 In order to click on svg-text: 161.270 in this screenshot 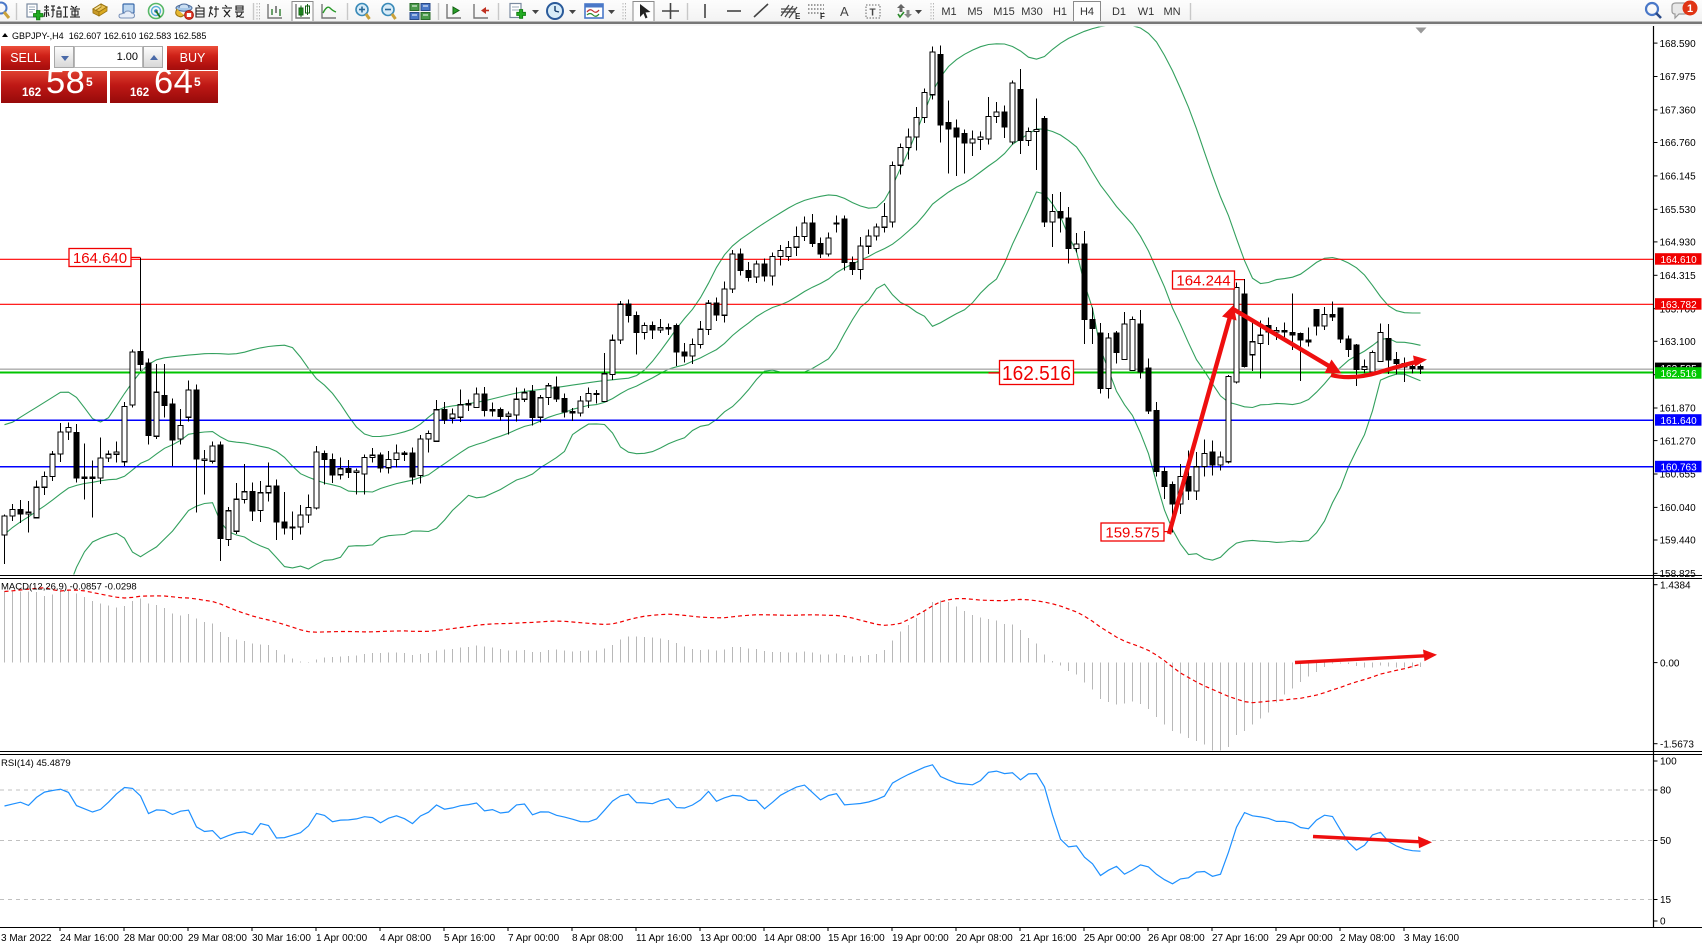, I will do `click(1678, 441)`.